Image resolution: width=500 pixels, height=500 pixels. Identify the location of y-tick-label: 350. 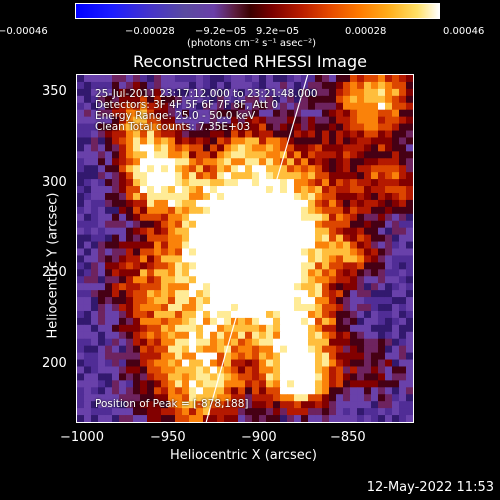
(54, 91).